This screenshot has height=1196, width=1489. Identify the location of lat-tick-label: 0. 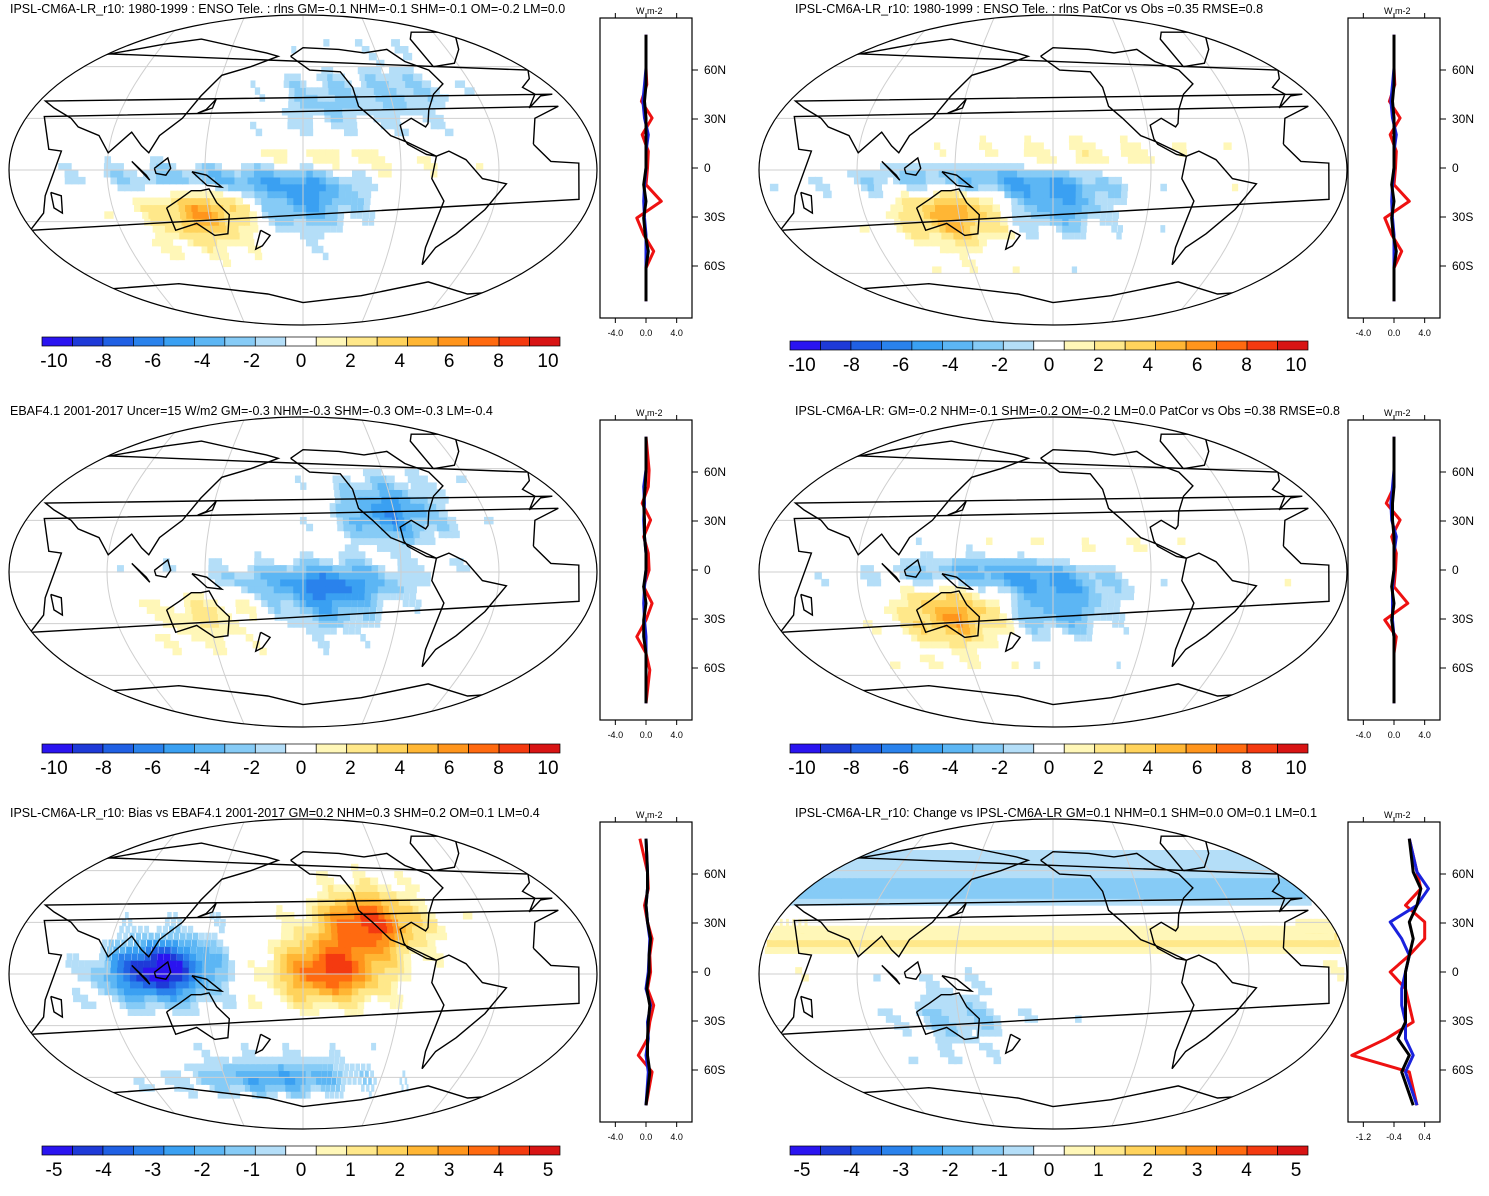
(1455, 168).